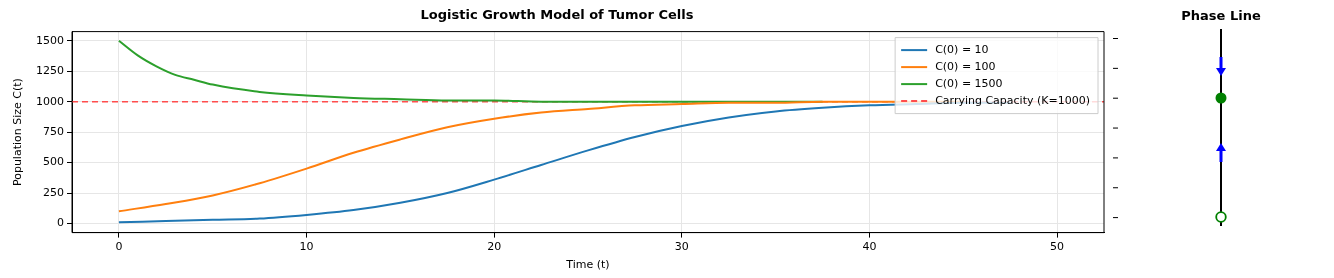 The width and height of the screenshot is (1334, 278). What do you see at coordinates (306, 247) in the screenshot?
I see `x-tick-label: 10` at bounding box center [306, 247].